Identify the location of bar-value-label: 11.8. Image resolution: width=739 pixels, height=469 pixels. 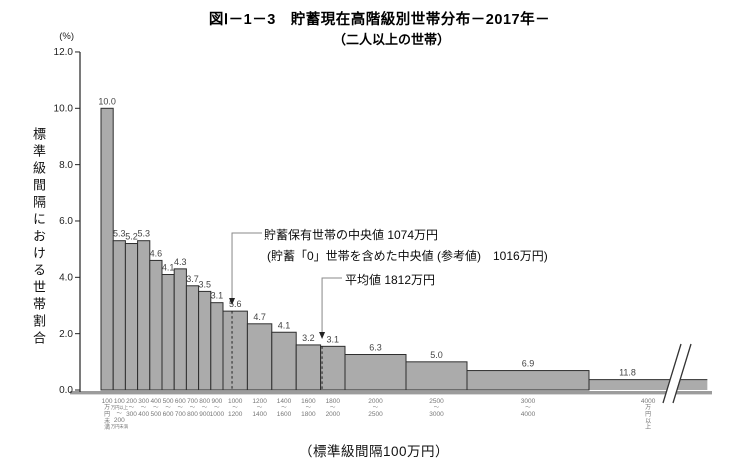
(627, 373).